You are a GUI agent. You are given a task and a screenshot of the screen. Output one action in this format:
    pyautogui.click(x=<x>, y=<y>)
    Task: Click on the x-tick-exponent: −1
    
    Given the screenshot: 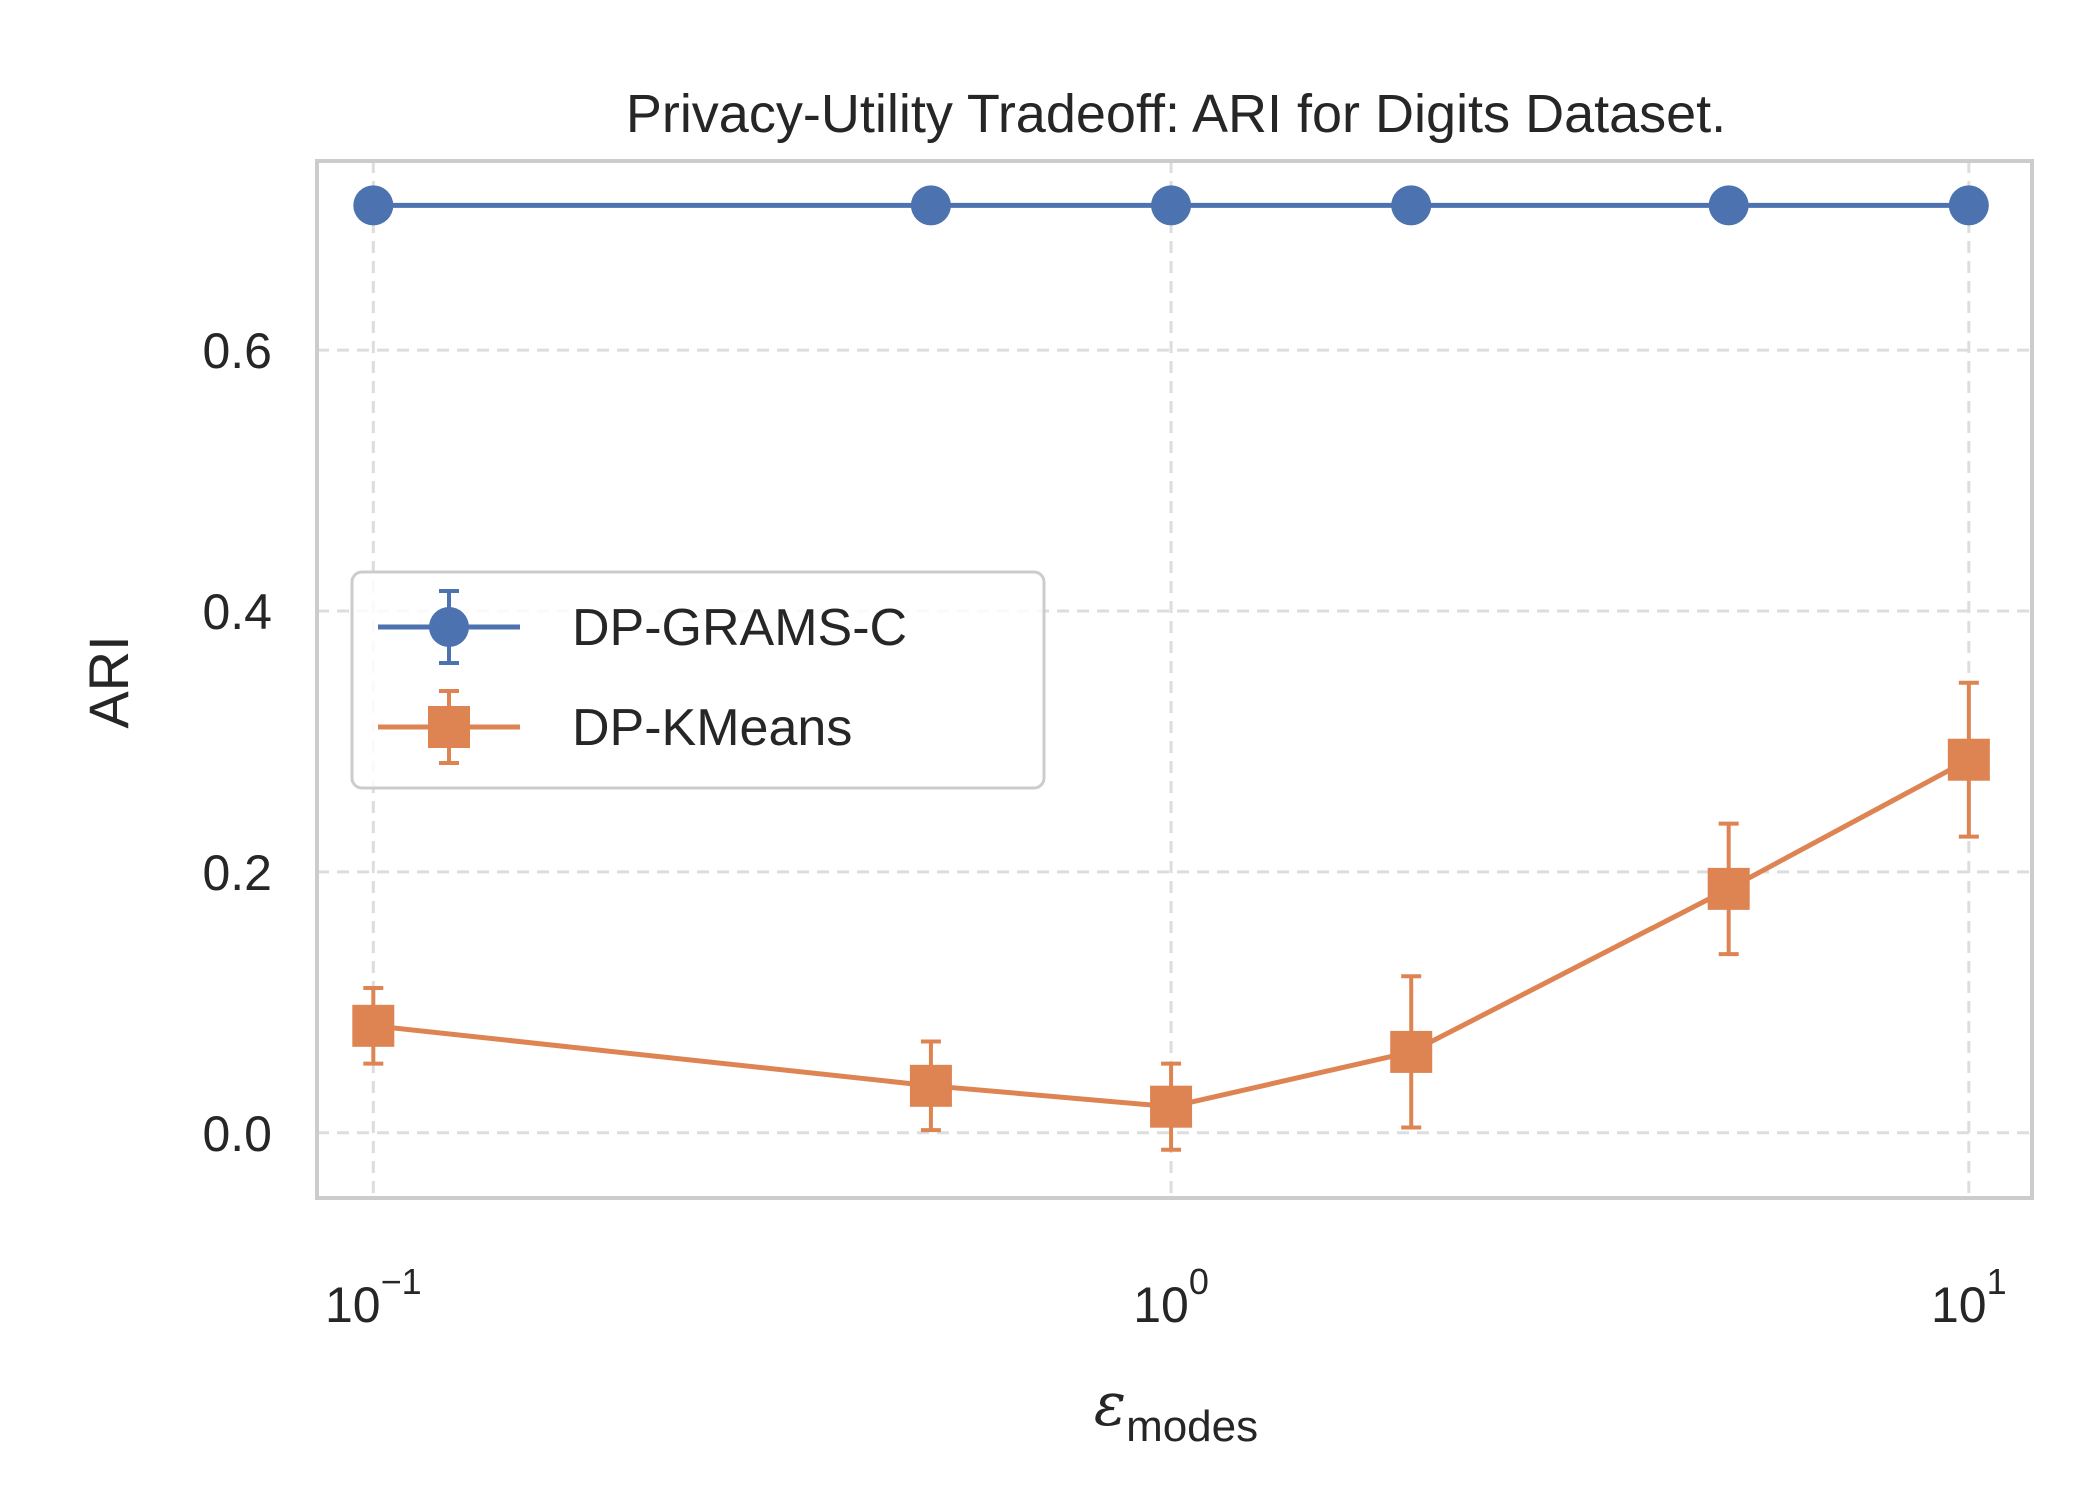 What is the action you would take?
    pyautogui.click(x=401, y=1281)
    